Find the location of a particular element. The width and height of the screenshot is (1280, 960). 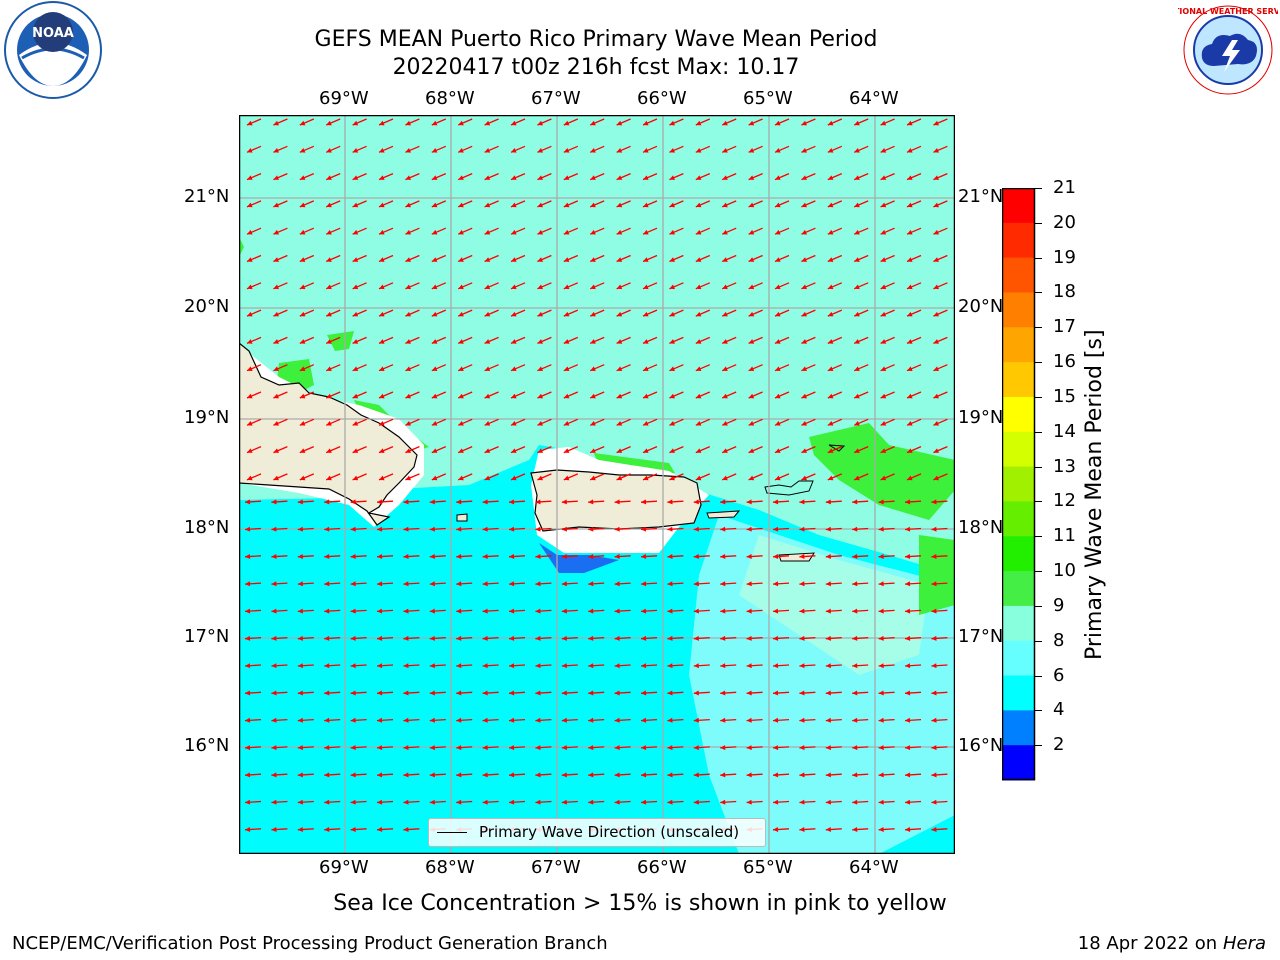

noaa-logo-text: NOAA is located at coordinates (53, 33).